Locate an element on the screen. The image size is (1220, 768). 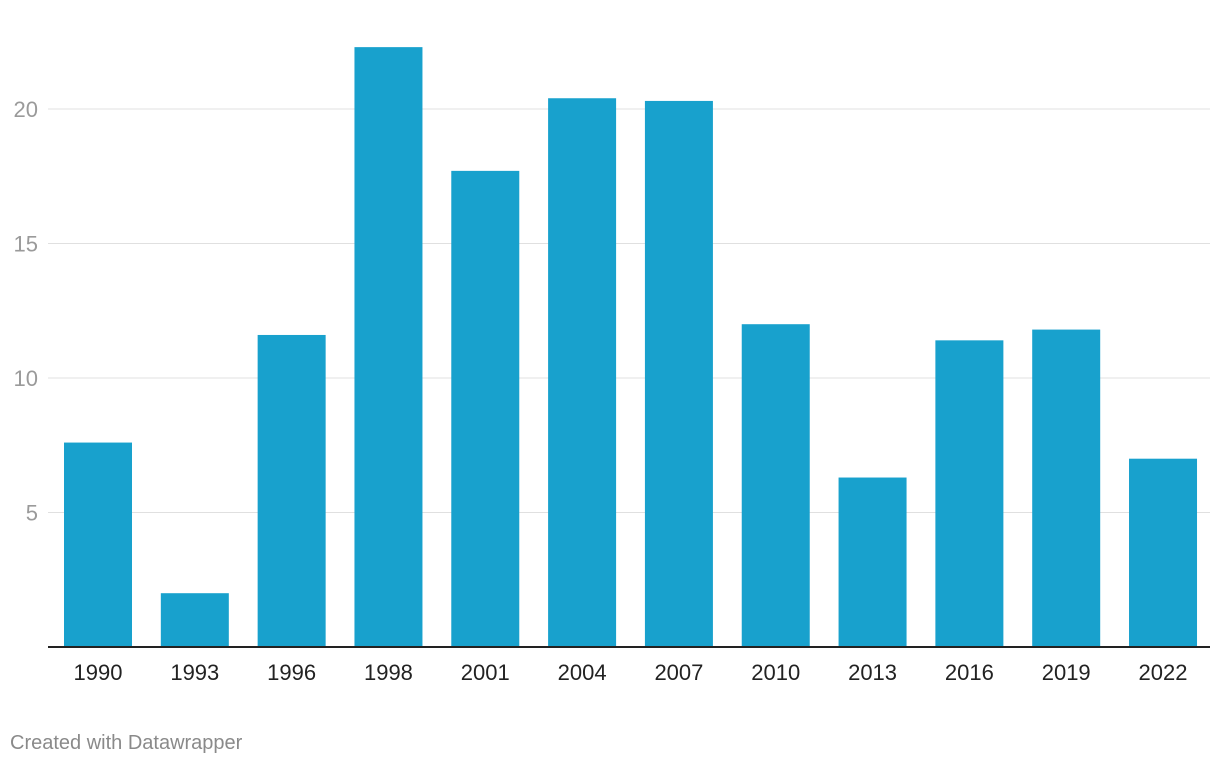
bar-2007 is located at coordinates (678, 374).